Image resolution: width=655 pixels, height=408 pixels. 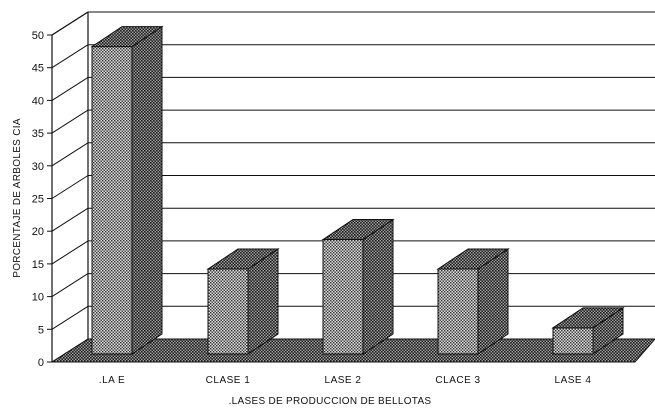 What do you see at coordinates (343, 380) in the screenshot?
I see `x-tick-label: LASE 2` at bounding box center [343, 380].